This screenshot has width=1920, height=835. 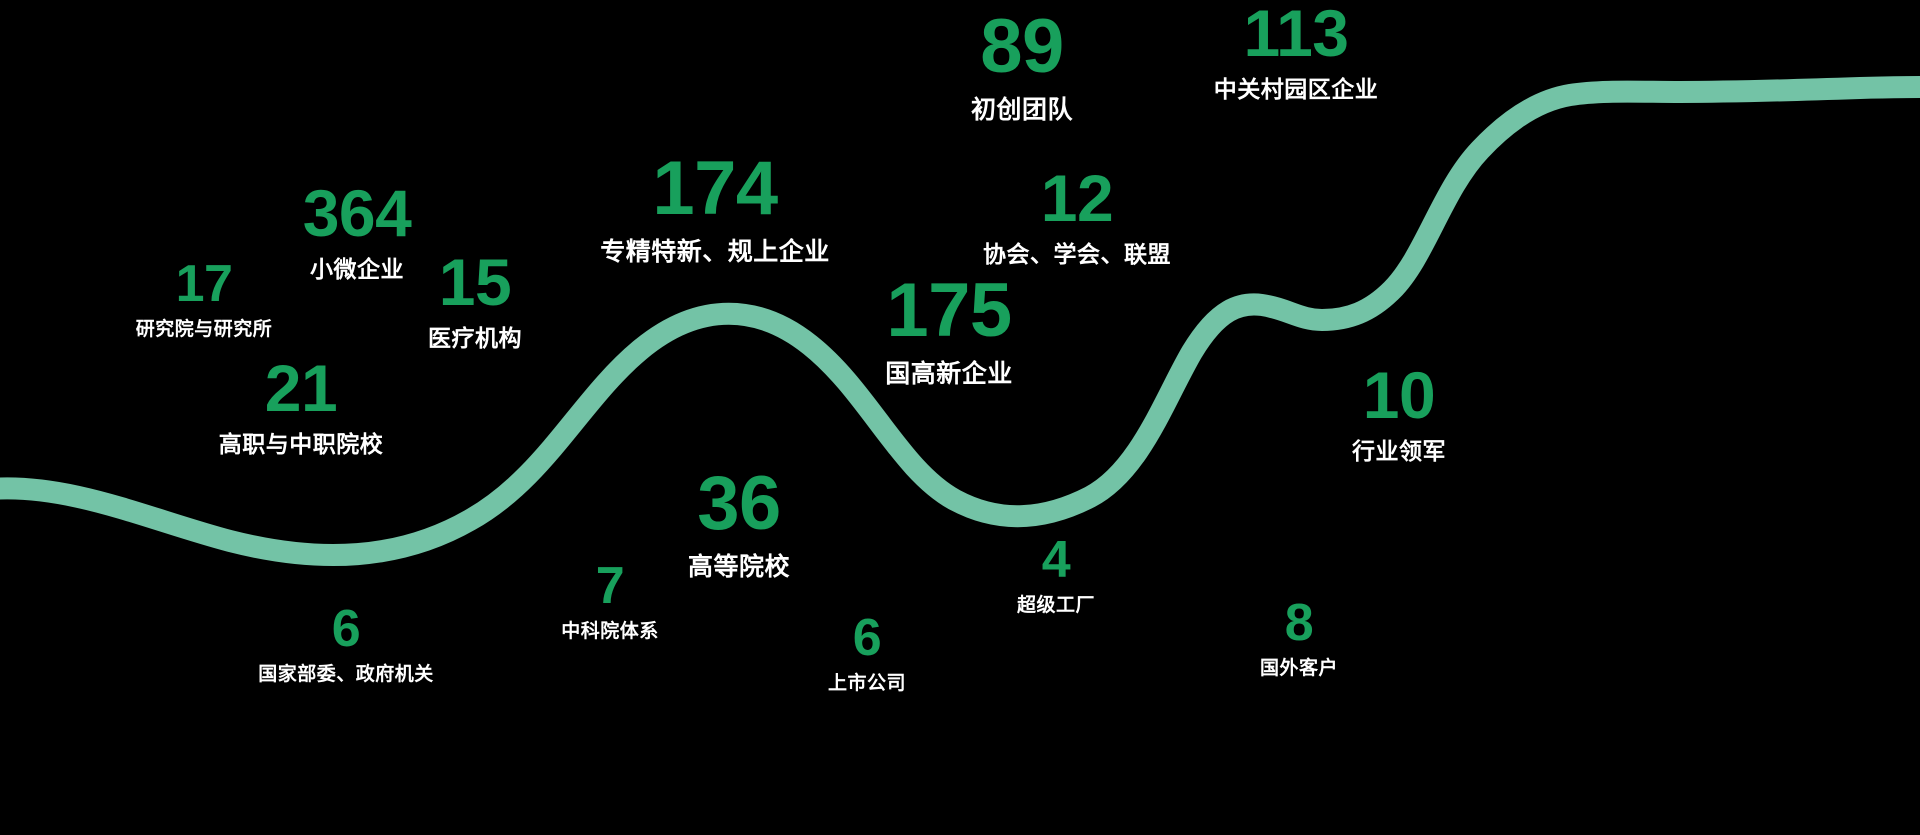 I want to click on stat-label-industry-leaders: 行业领军, so click(x=1399, y=451).